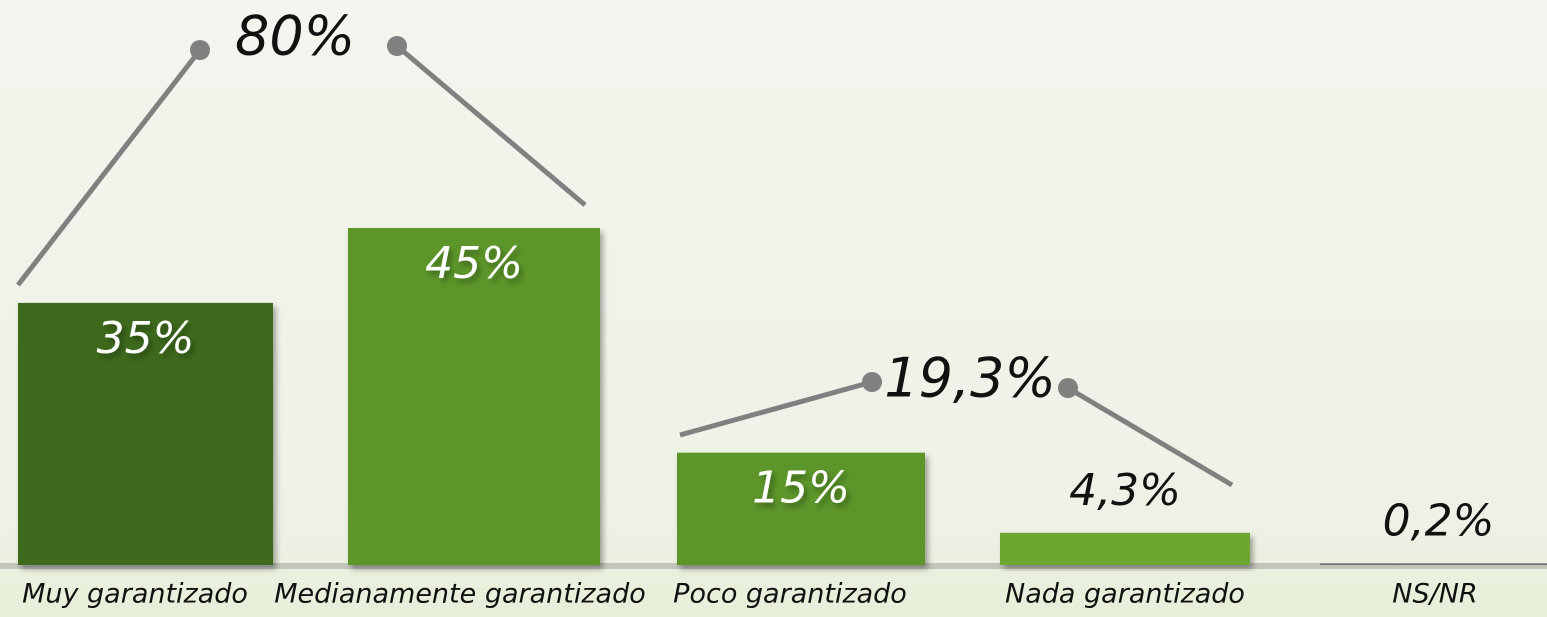  I want to click on x-tick-label: NS/NR, so click(1434, 594).